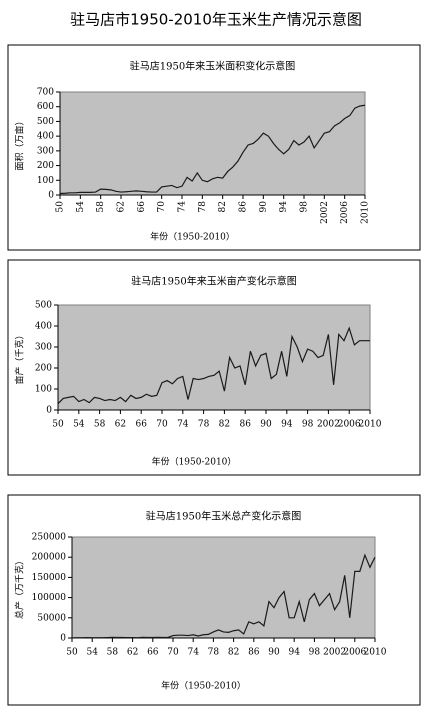 The width and height of the screenshot is (432, 724). Describe the element at coordinates (212, 66) in the screenshot. I see `chart-title: 驻马店1950年来玉米面积变化示意图` at that location.